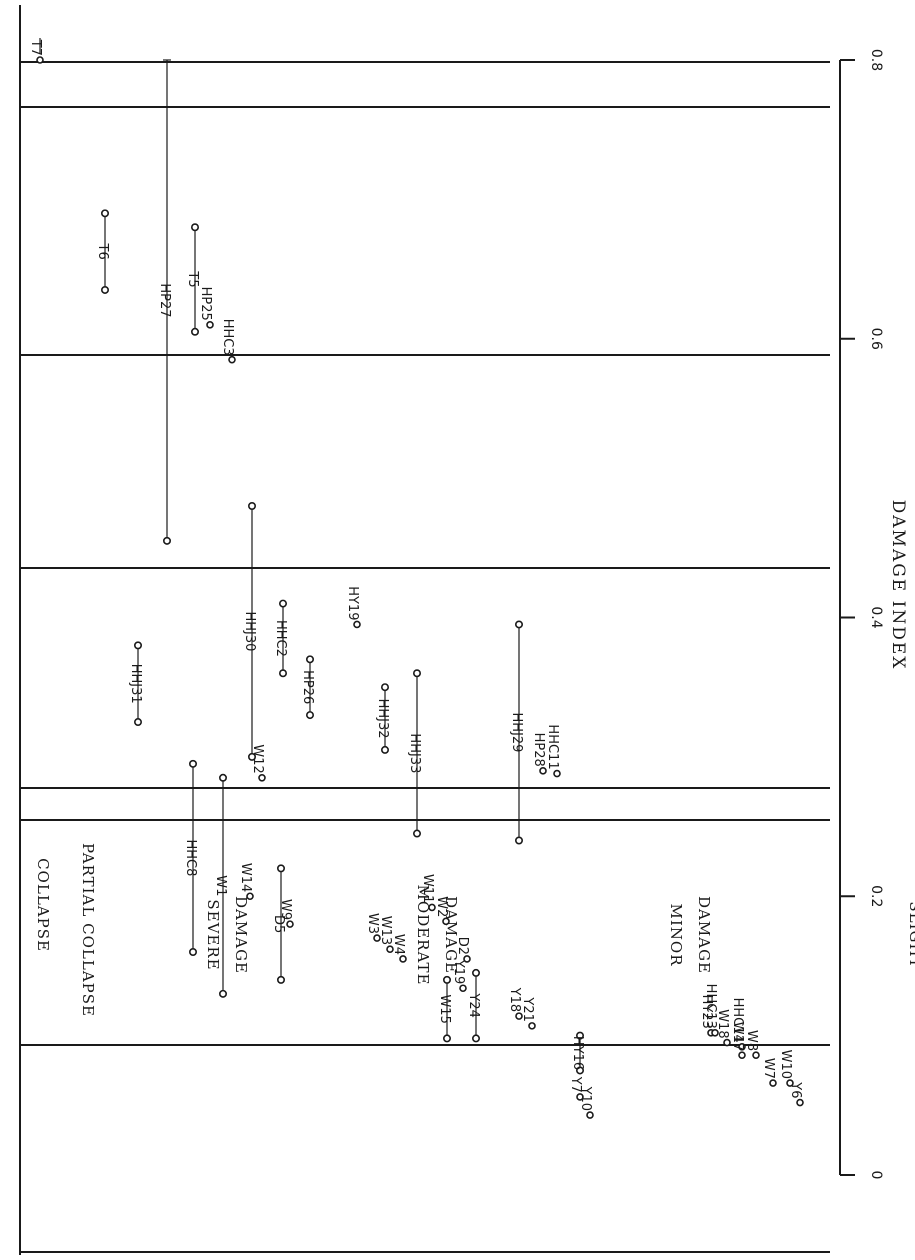 The height and width of the screenshot is (1260, 915). I want to click on point-w2, so click(446, 921).